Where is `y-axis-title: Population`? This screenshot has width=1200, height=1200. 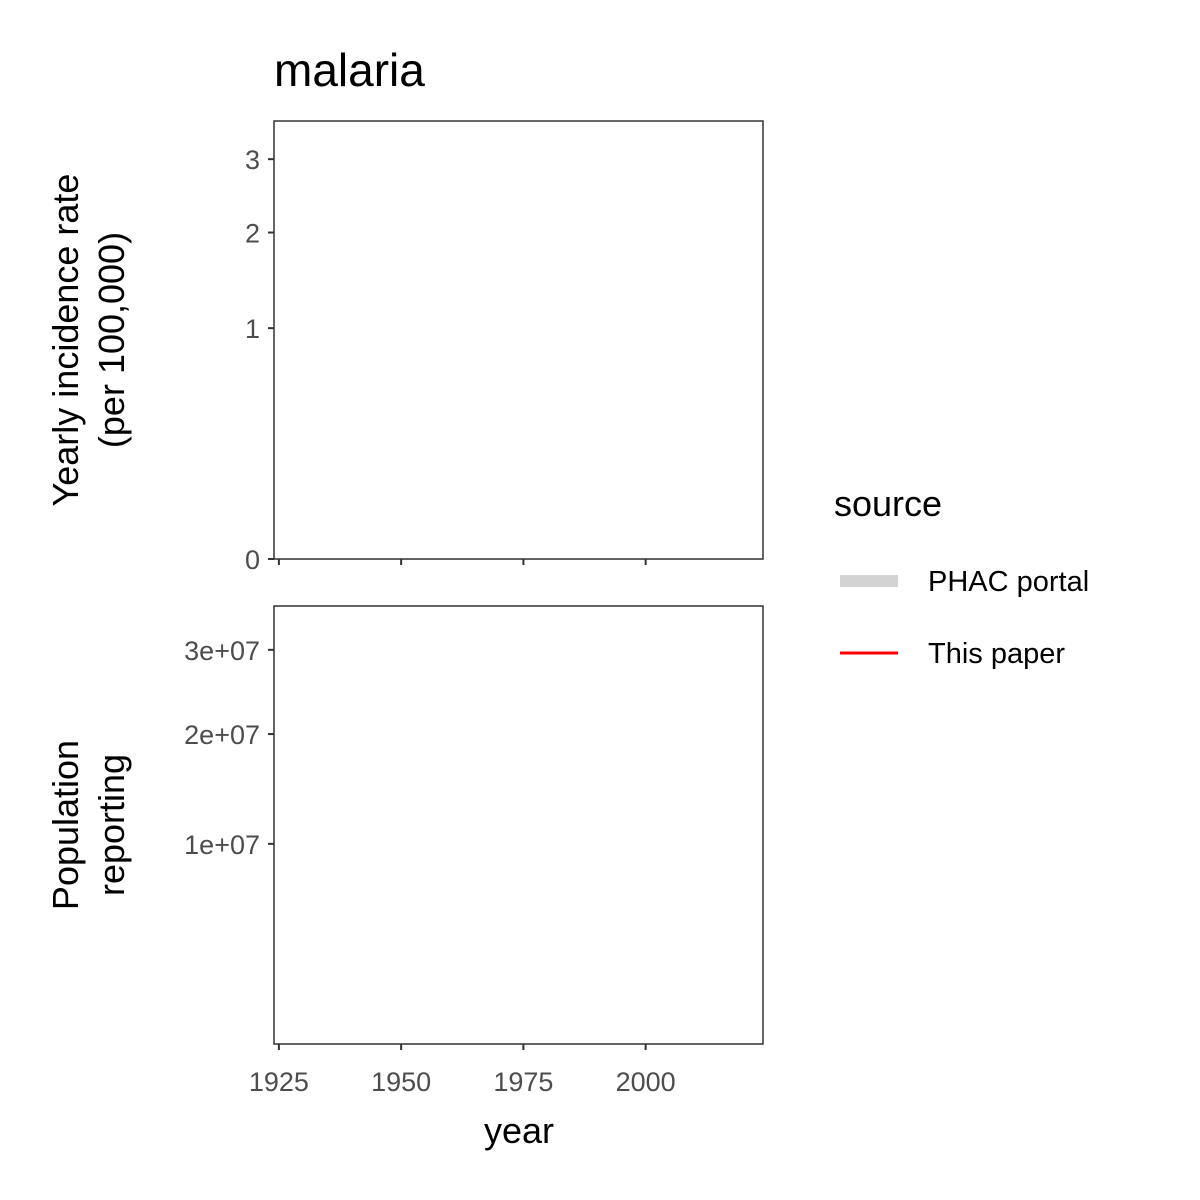 y-axis-title: Population is located at coordinates (65, 825).